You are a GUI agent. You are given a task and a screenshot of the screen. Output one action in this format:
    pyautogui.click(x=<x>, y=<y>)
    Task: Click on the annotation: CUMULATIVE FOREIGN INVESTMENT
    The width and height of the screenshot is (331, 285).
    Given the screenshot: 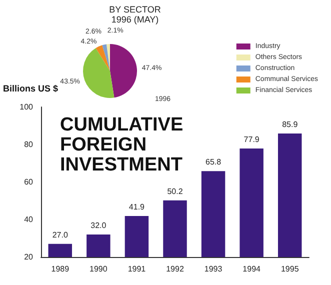 What is the action you would take?
    pyautogui.click(x=124, y=145)
    